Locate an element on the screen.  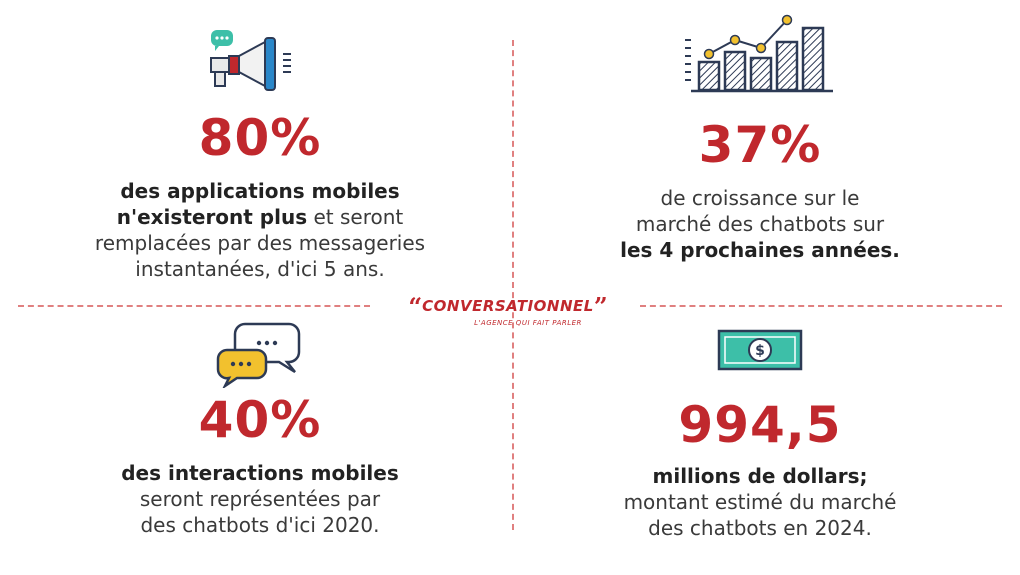
desc-line: seront représentées par is located at coordinates (260, 499).